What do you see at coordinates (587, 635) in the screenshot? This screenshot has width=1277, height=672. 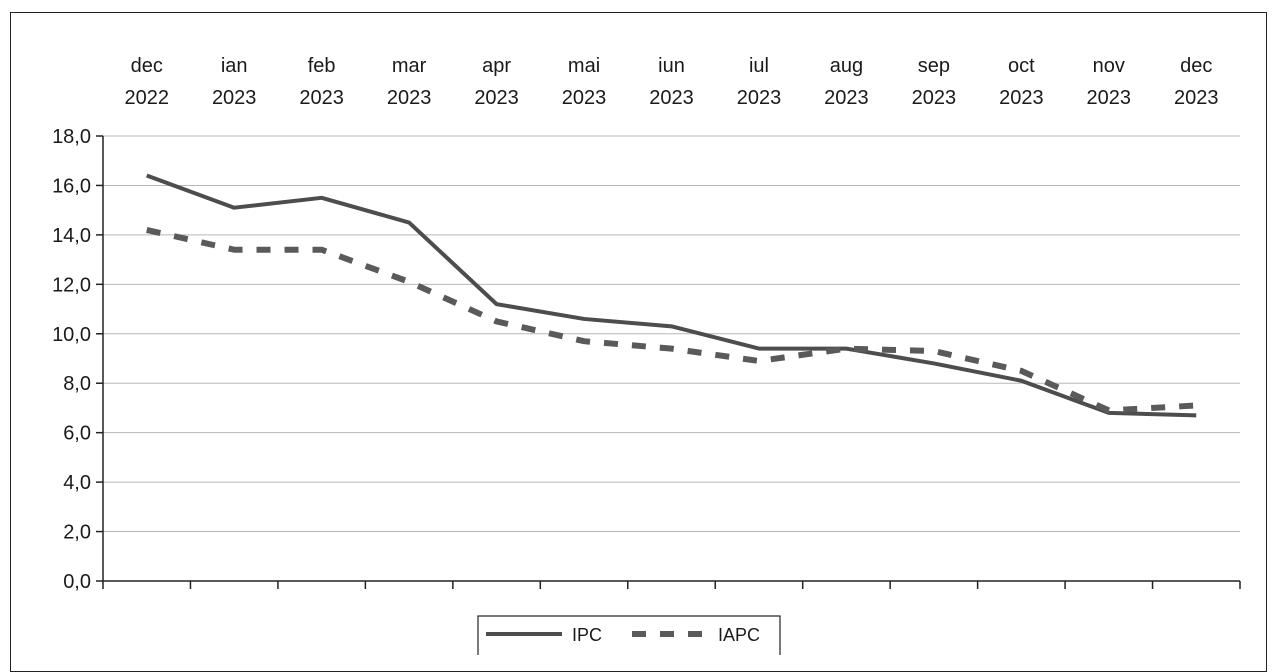 I see `legend-label-ipc: IPC` at bounding box center [587, 635].